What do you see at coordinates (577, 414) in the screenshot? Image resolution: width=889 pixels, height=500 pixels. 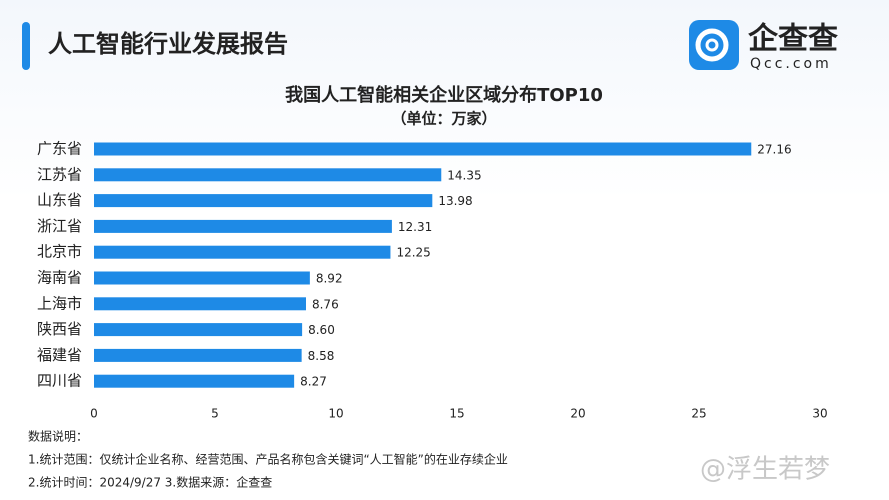 I see `x-tick-label: 20` at bounding box center [577, 414].